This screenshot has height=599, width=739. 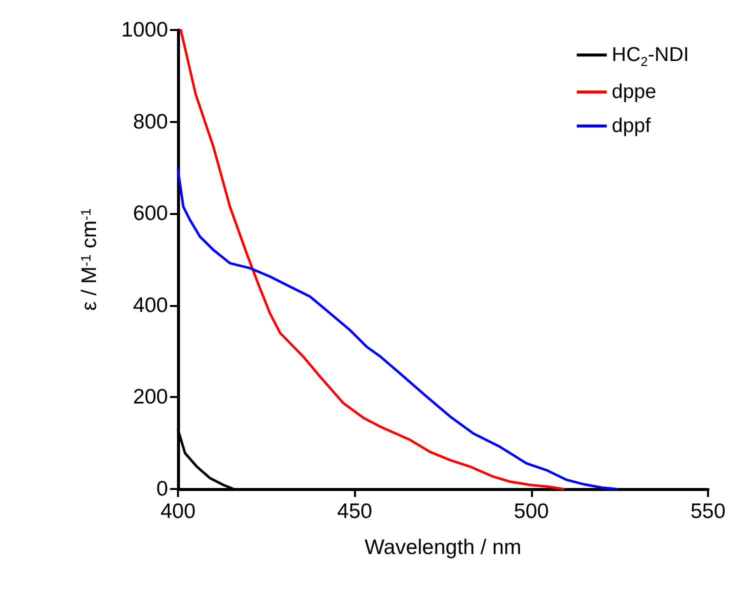 I want to click on y-tick-label: 200, so click(x=150, y=397).